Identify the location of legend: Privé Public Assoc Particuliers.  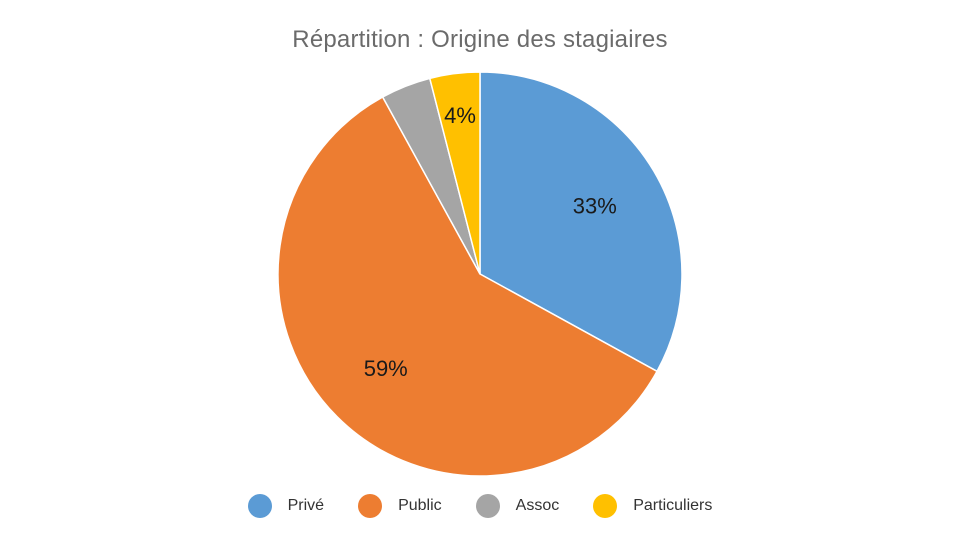
(480, 506).